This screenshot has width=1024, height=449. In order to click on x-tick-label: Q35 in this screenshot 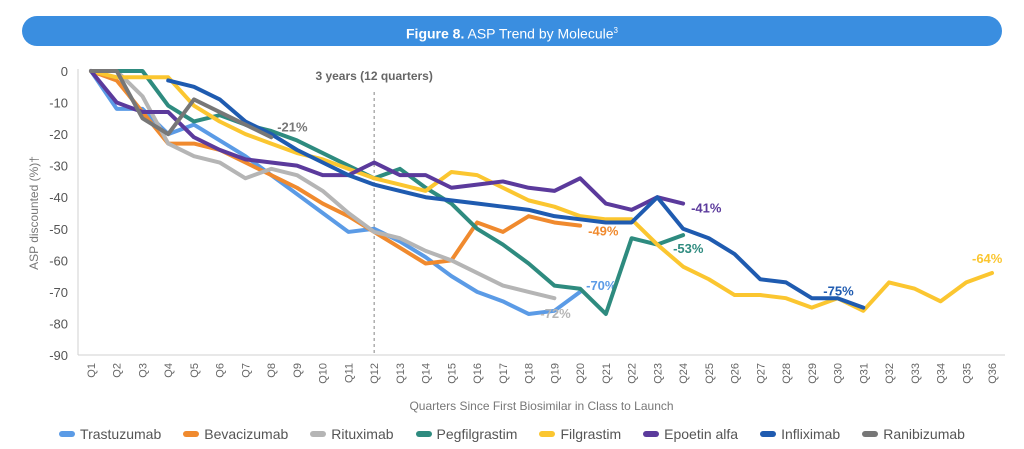, I will do `click(967, 373)`.